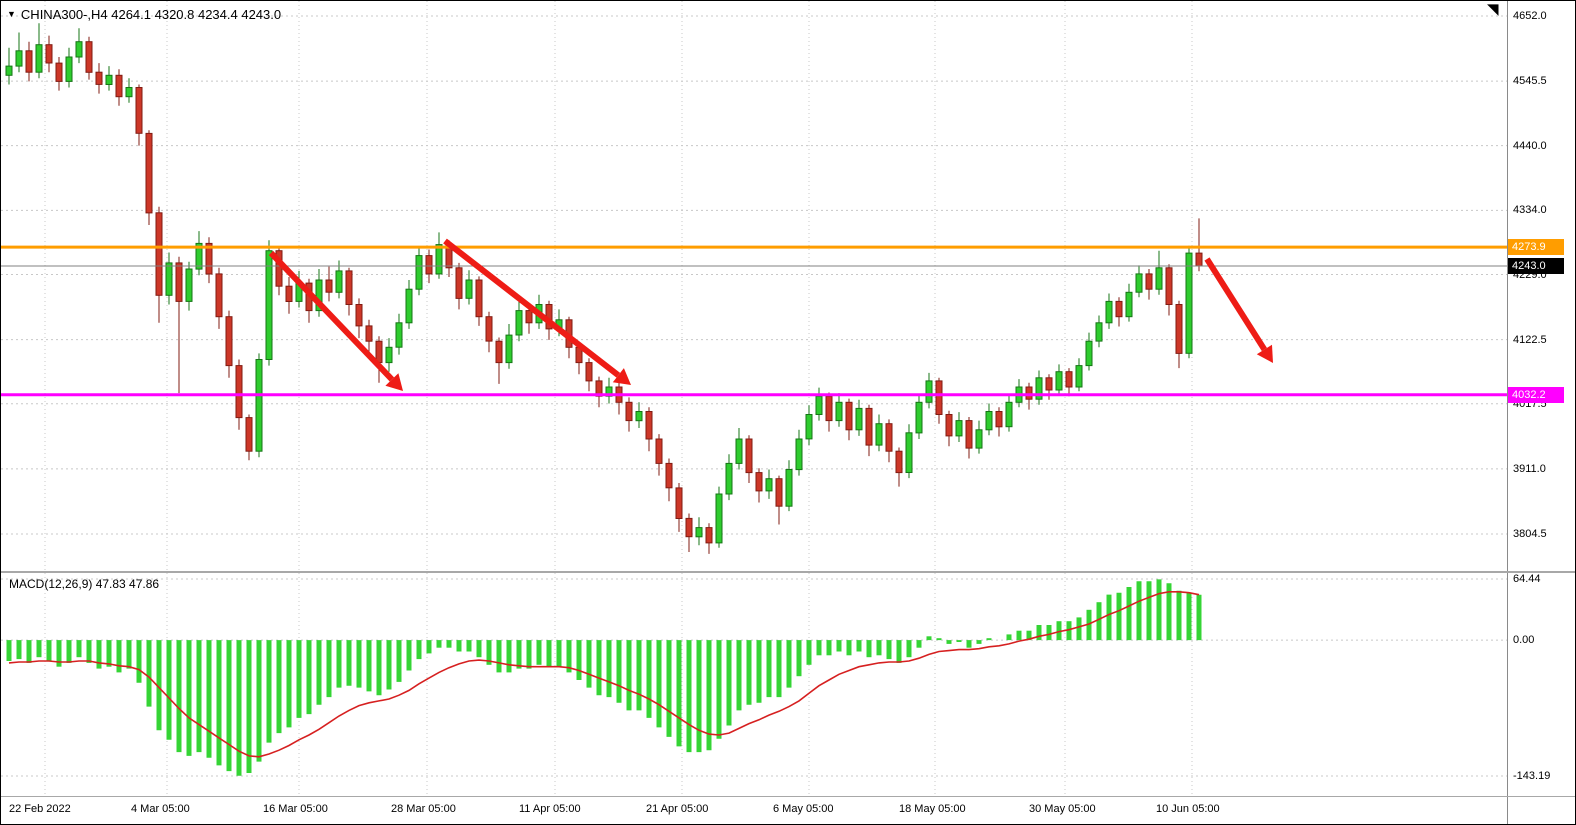 The image size is (1576, 825). Describe the element at coordinates (423, 809) in the screenshot. I see `time-label: 28 Mar 05:00` at that location.